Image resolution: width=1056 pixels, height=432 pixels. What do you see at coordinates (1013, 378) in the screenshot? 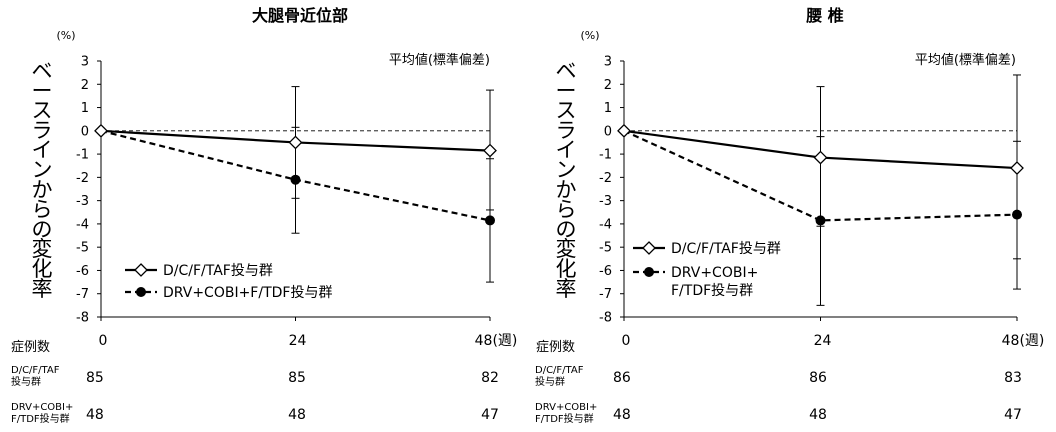
I see `n-value: 83` at bounding box center [1013, 378].